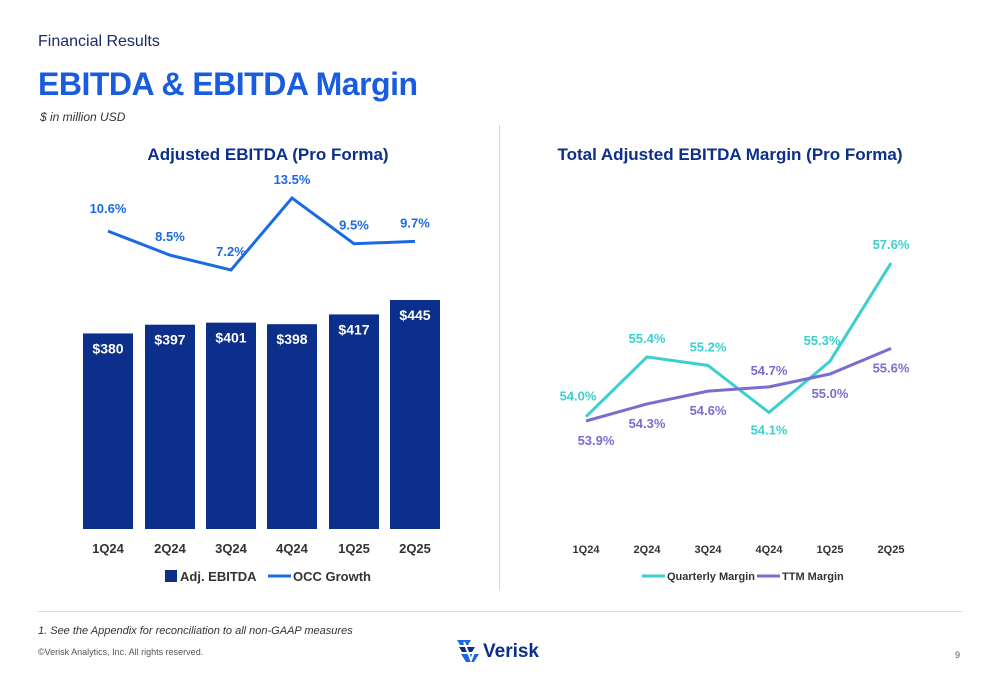 The height and width of the screenshot is (685, 1000). What do you see at coordinates (830, 550) in the screenshot?
I see `x-tick-right-1Q25: 1Q25` at bounding box center [830, 550].